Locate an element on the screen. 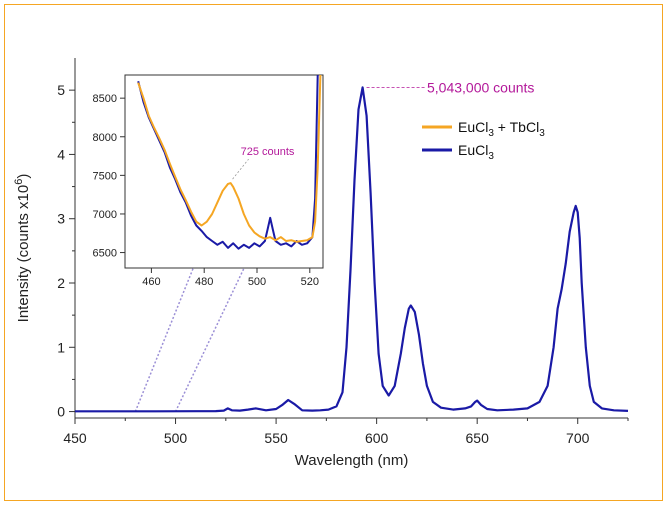 This screenshot has height=507, width=669. x-axis-title: Wavelength (nm) is located at coordinates (352, 460).